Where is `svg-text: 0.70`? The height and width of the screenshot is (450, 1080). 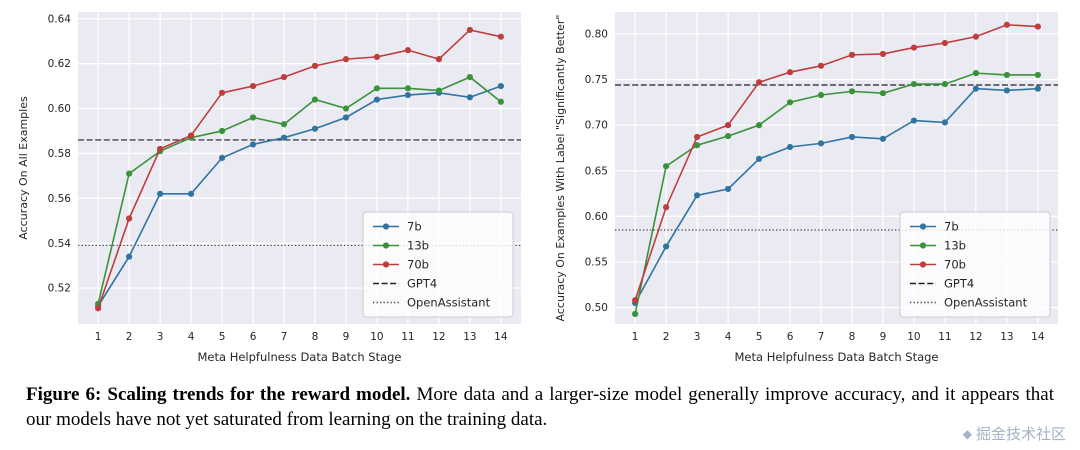 svg-text: 0.70 is located at coordinates (596, 126).